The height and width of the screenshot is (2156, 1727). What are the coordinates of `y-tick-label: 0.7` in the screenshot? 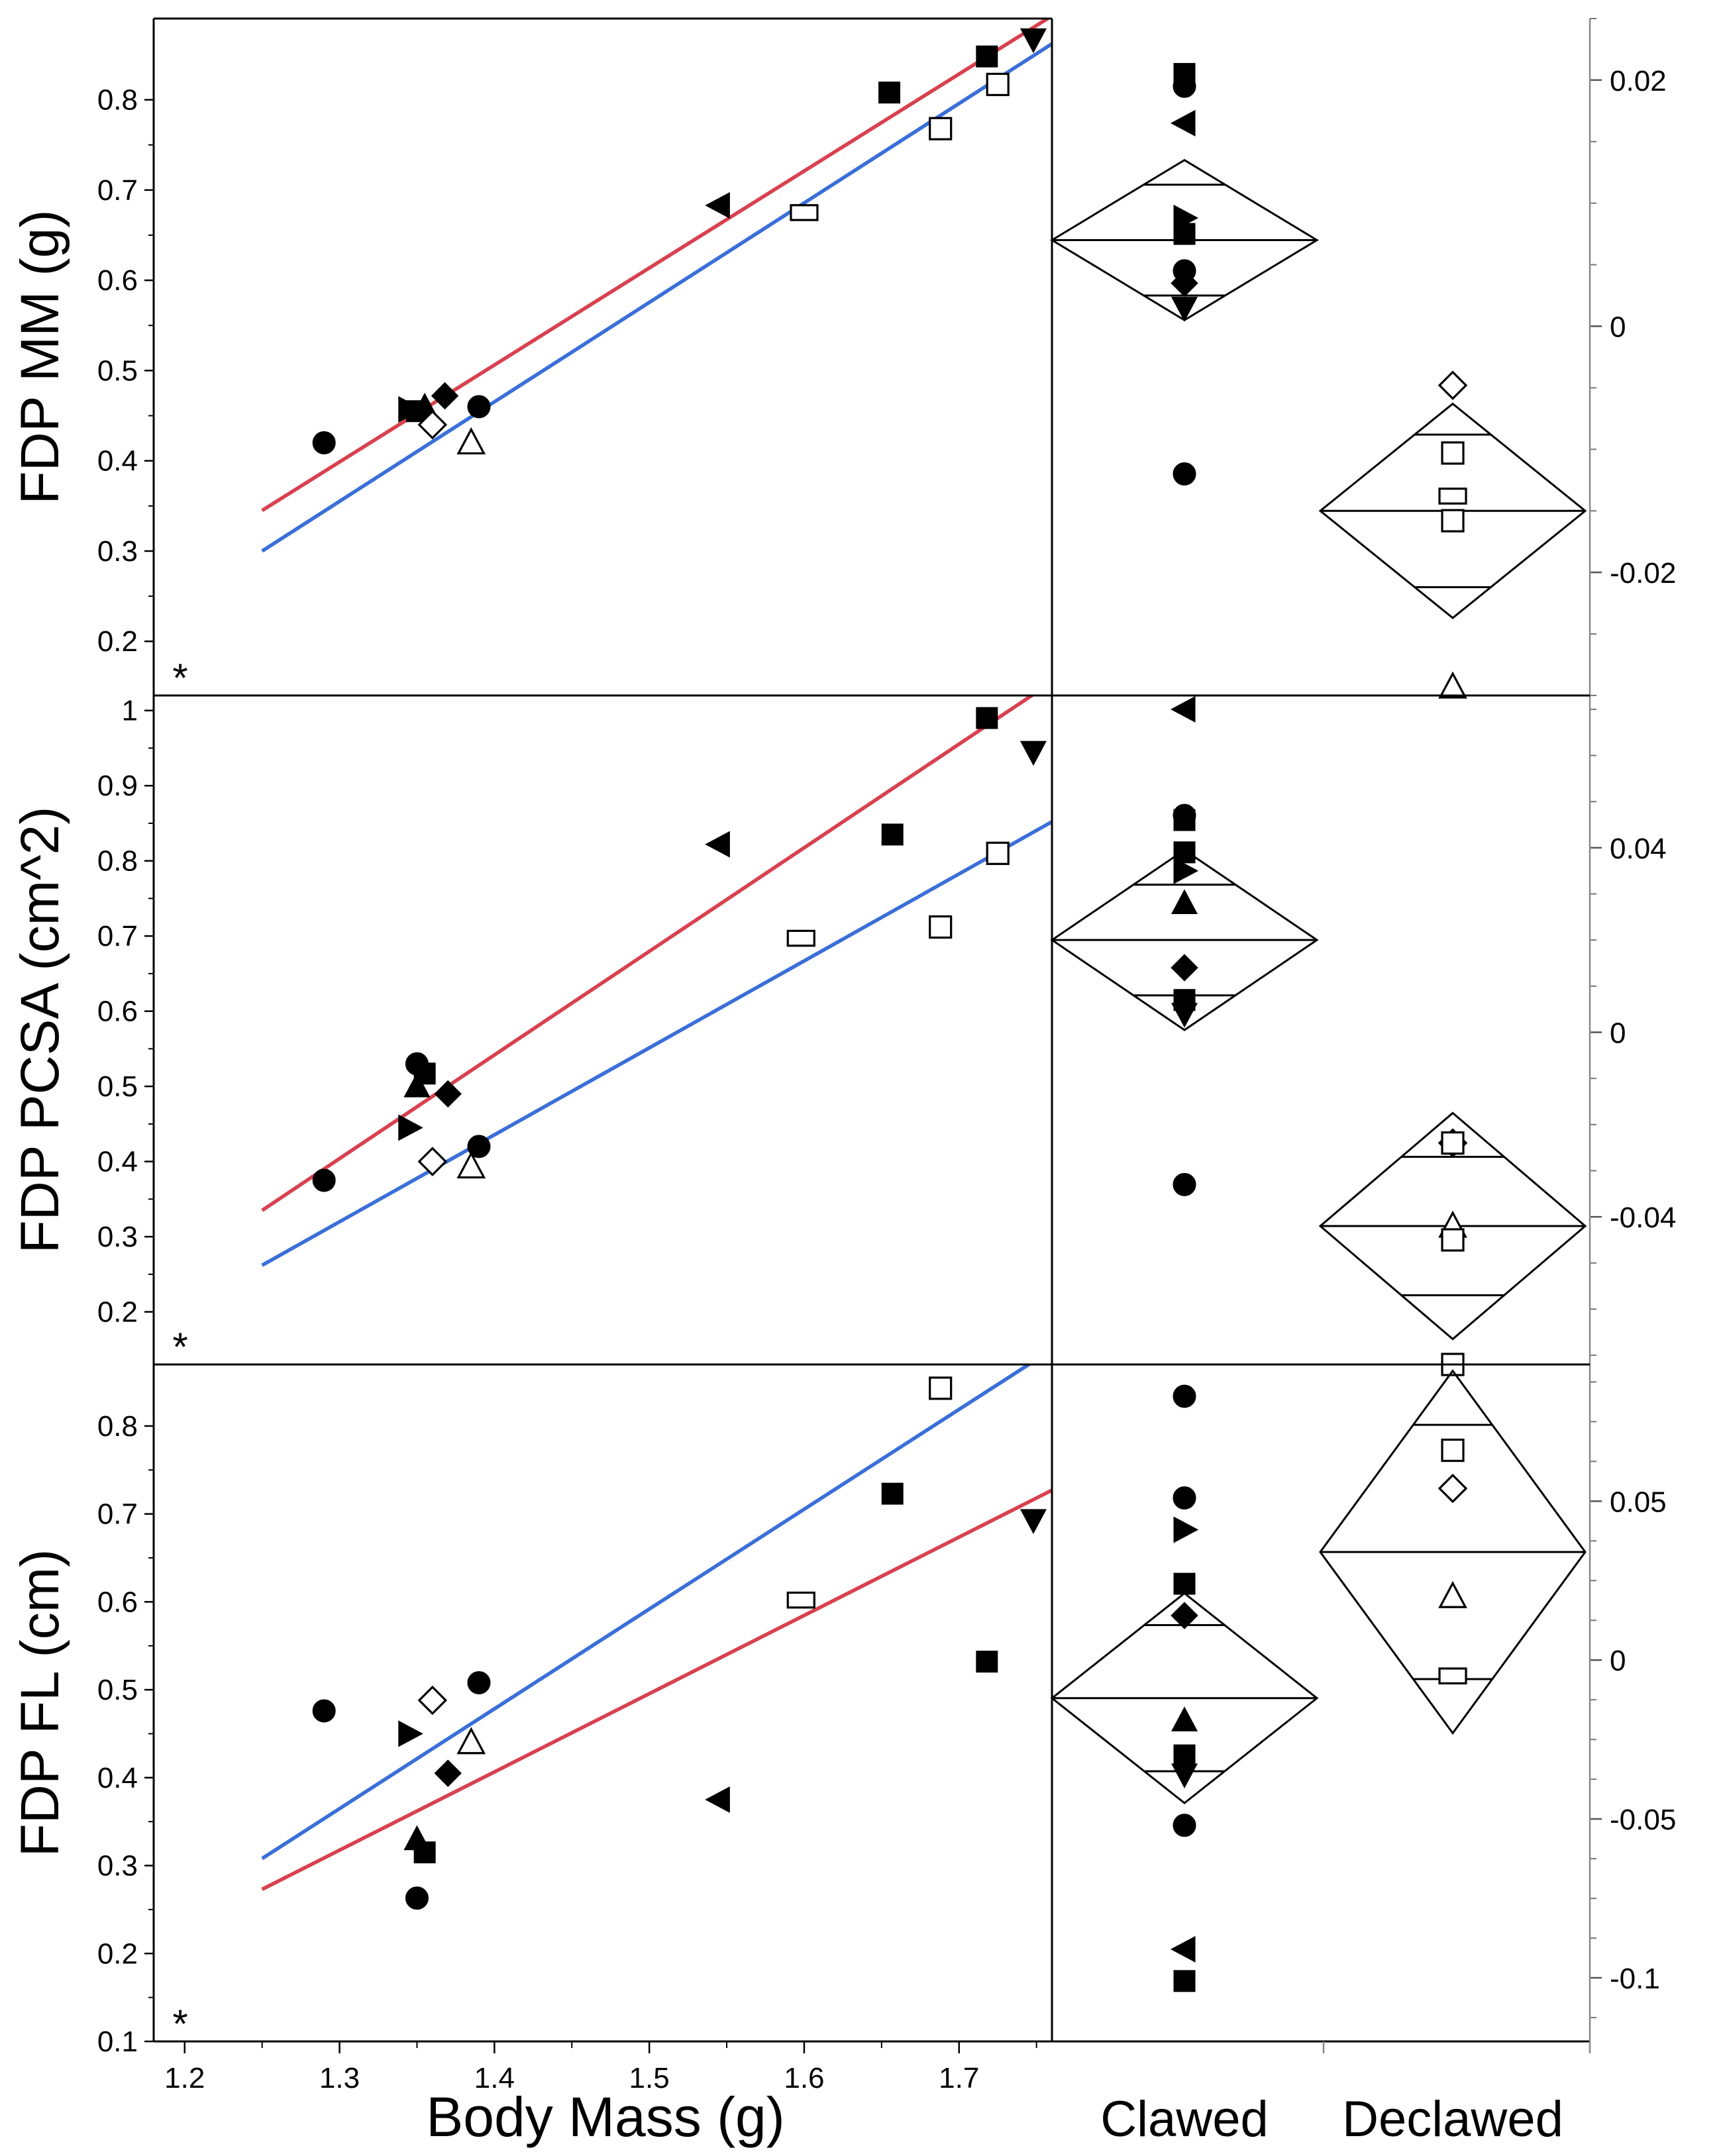 It's located at (118, 936).